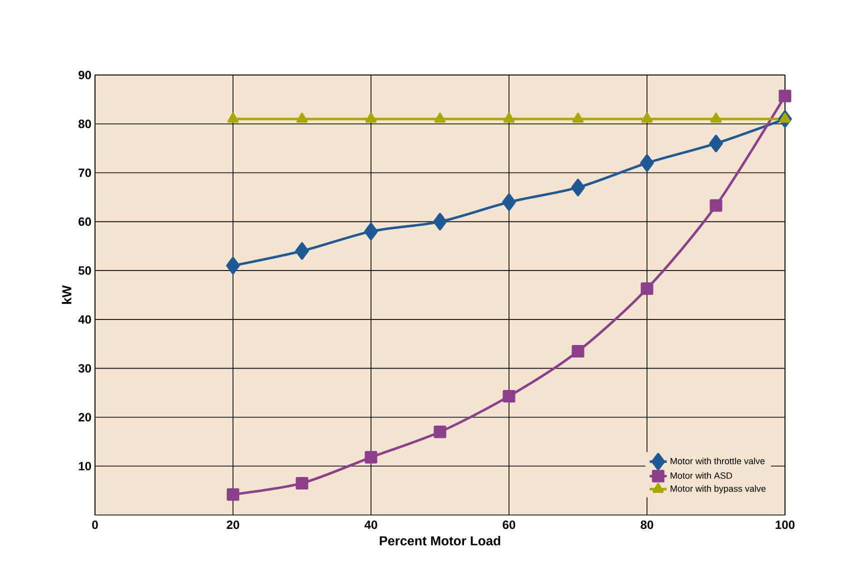 This screenshot has height=567, width=864. I want to click on y-tick-label: 60, so click(84, 221).